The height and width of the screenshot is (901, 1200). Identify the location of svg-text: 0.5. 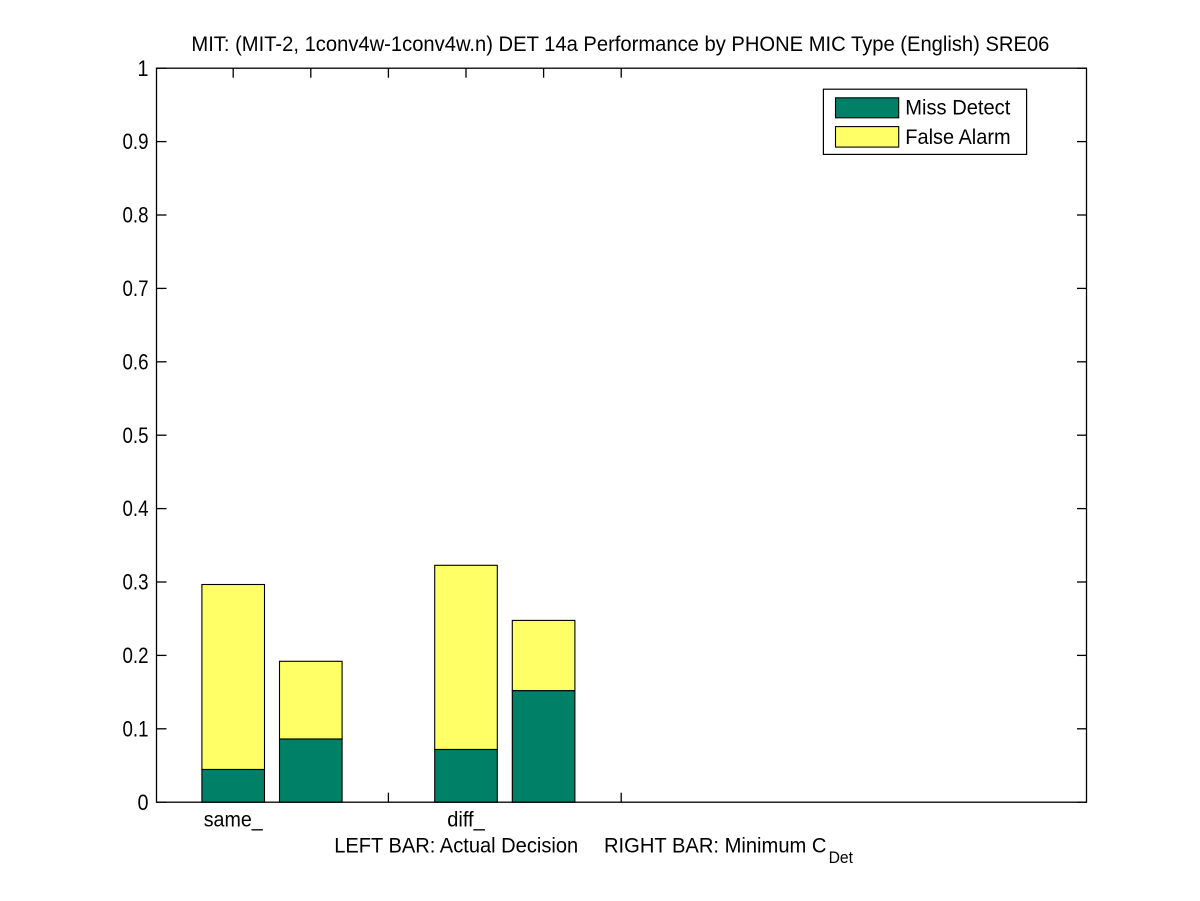
(136, 435).